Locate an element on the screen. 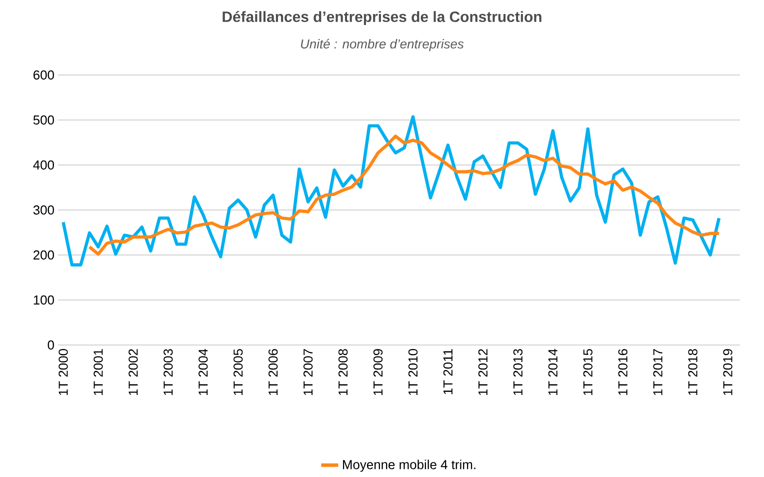  legend-label: Moyenne mobile 4 trim. is located at coordinates (409, 466).